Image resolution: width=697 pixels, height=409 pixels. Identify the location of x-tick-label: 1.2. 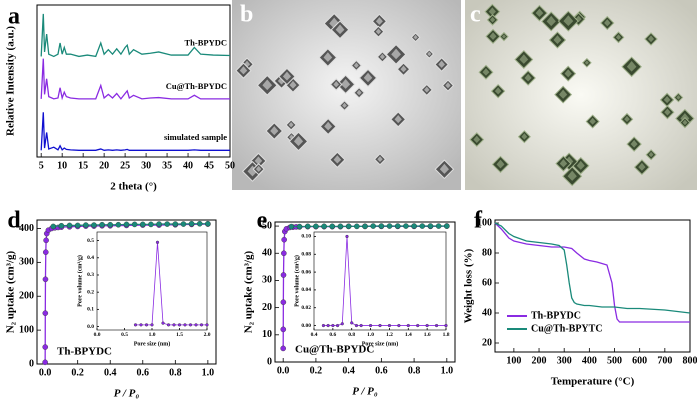
(389, 335).